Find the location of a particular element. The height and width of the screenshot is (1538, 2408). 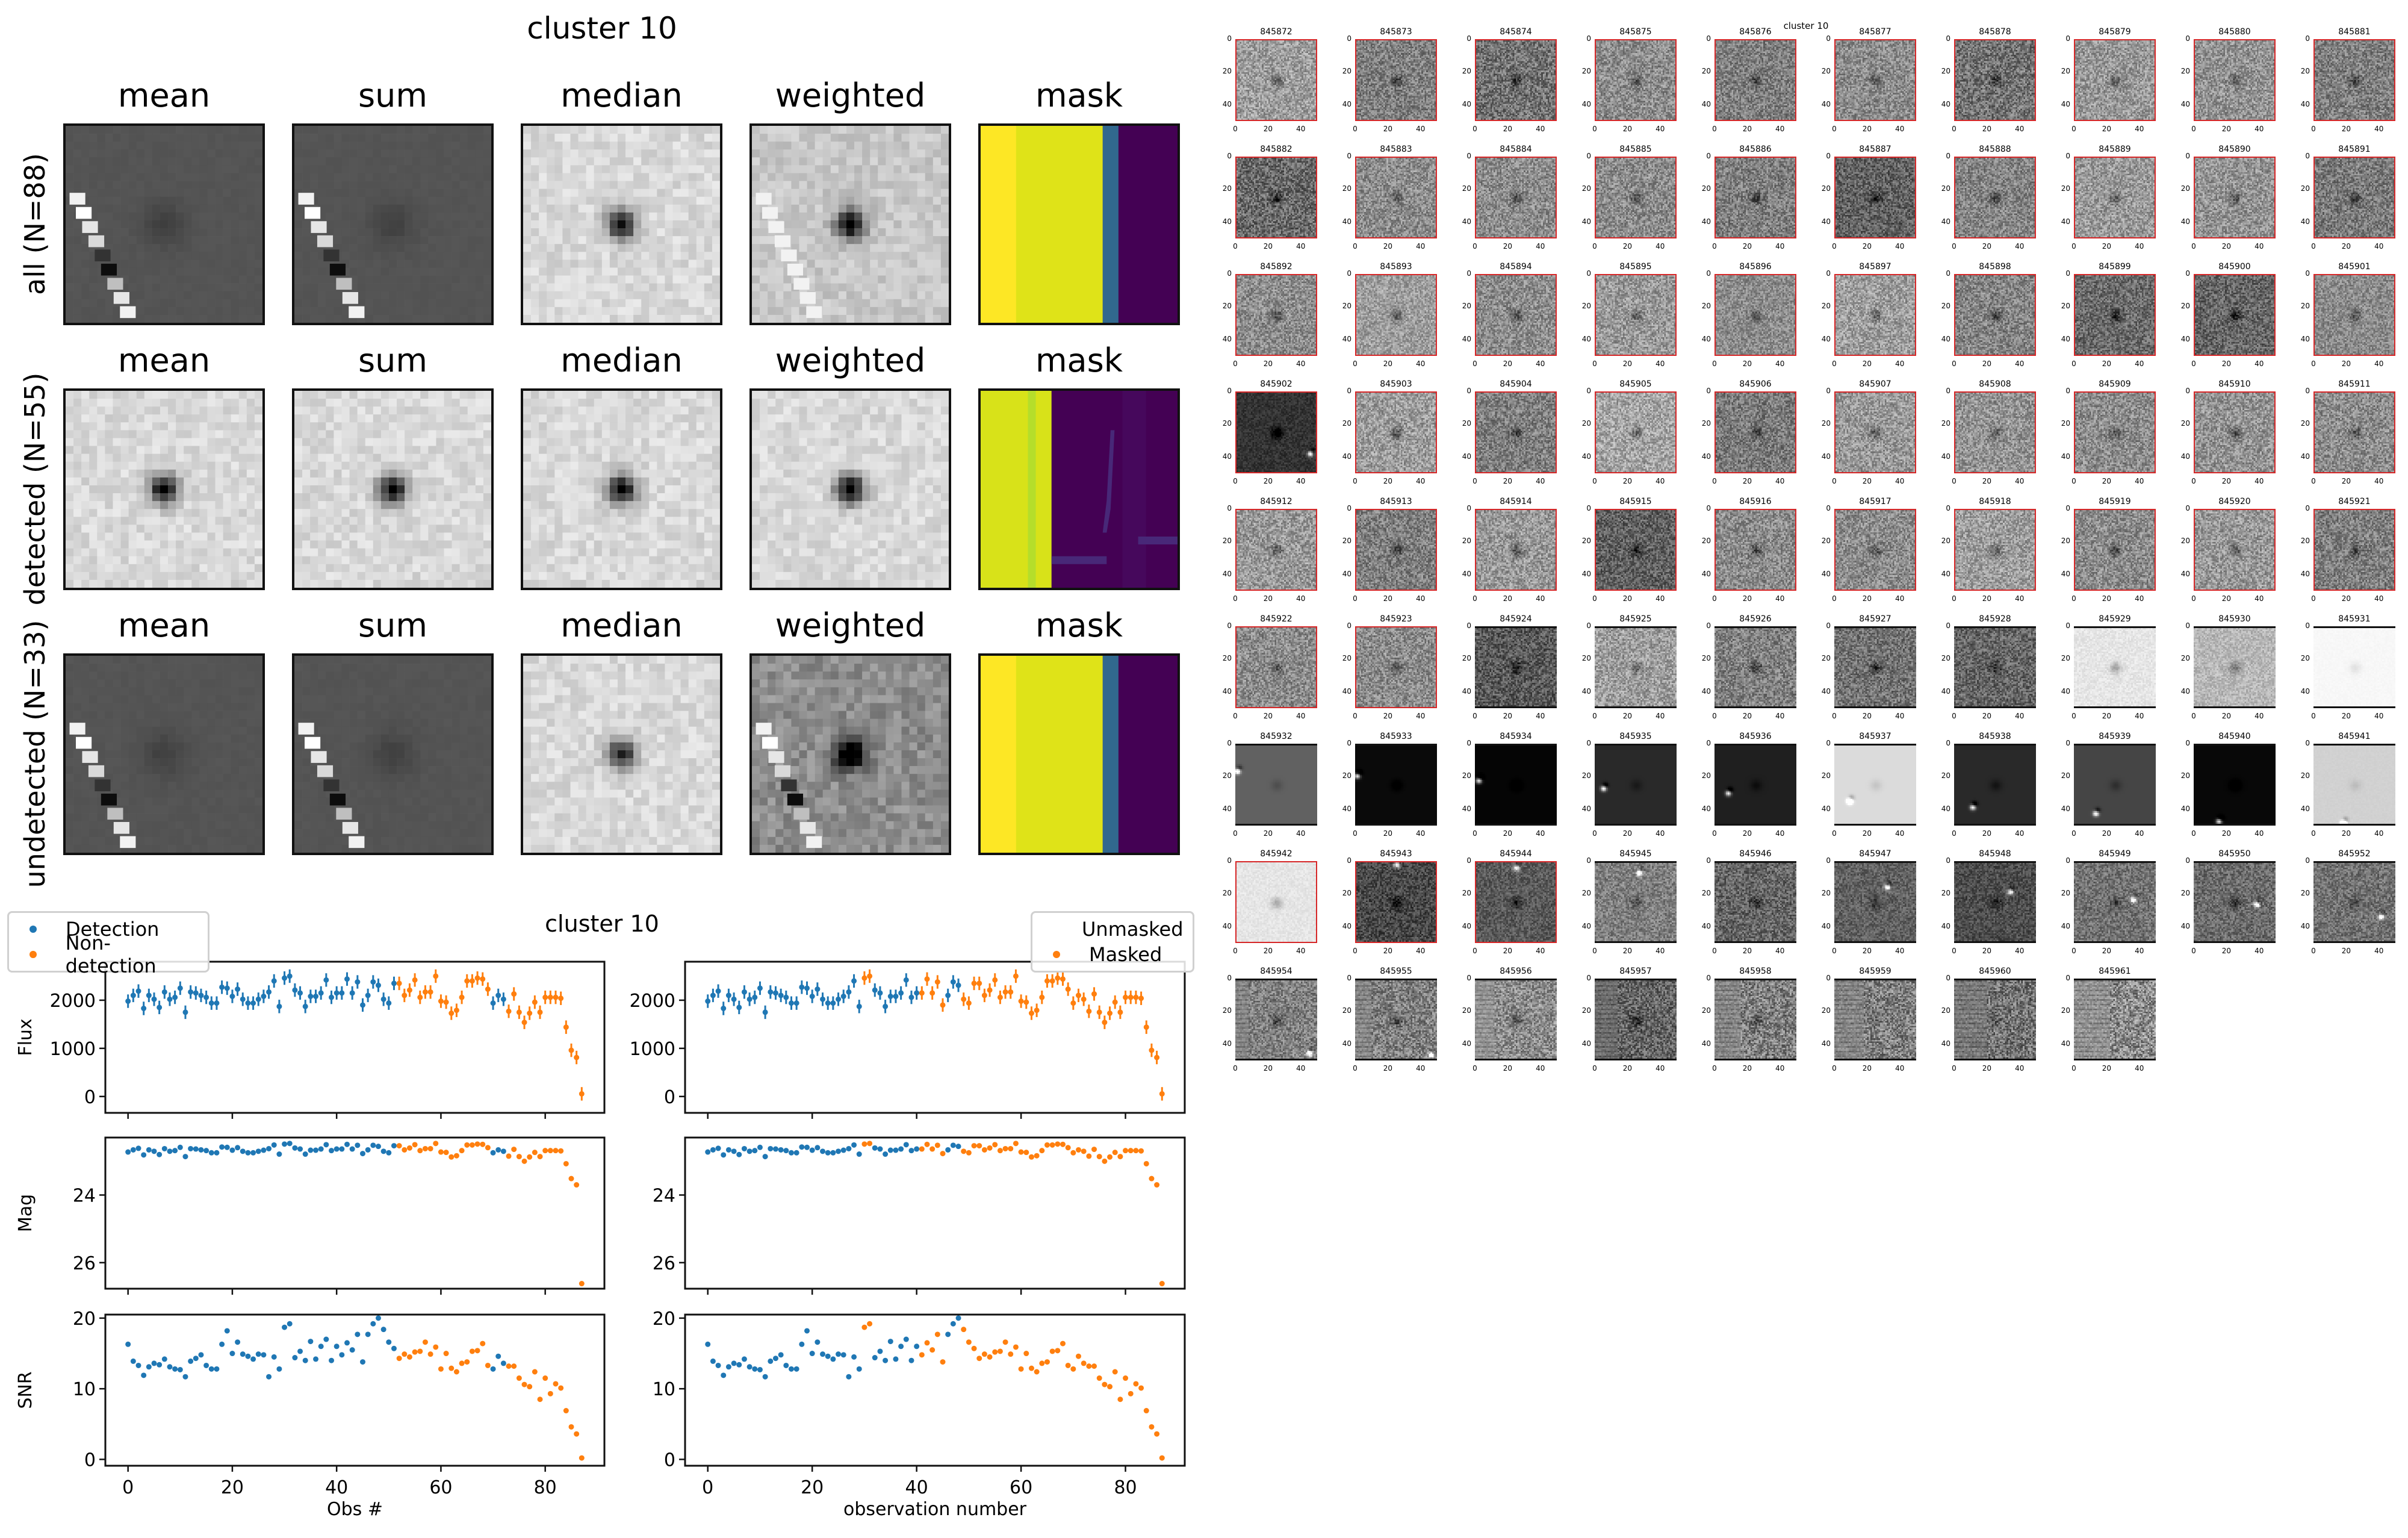

x-tick-label: 0 is located at coordinates (707, 1487).